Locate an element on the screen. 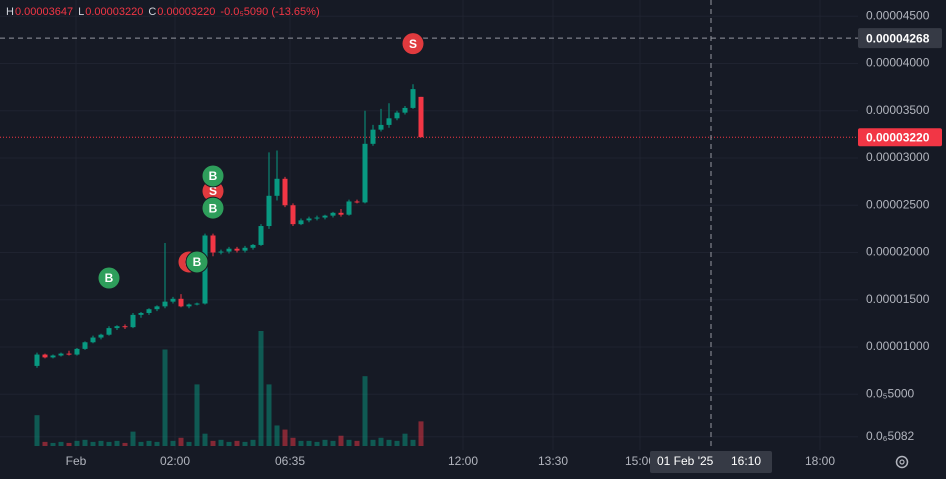 The width and height of the screenshot is (946, 479). y-tick-label: 0.00001500 is located at coordinates (898, 299).